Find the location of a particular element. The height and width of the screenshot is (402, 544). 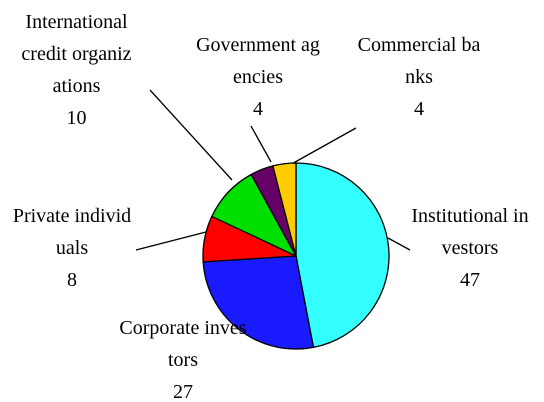

slice-label: Government agencies 4 is located at coordinates (258, 77).